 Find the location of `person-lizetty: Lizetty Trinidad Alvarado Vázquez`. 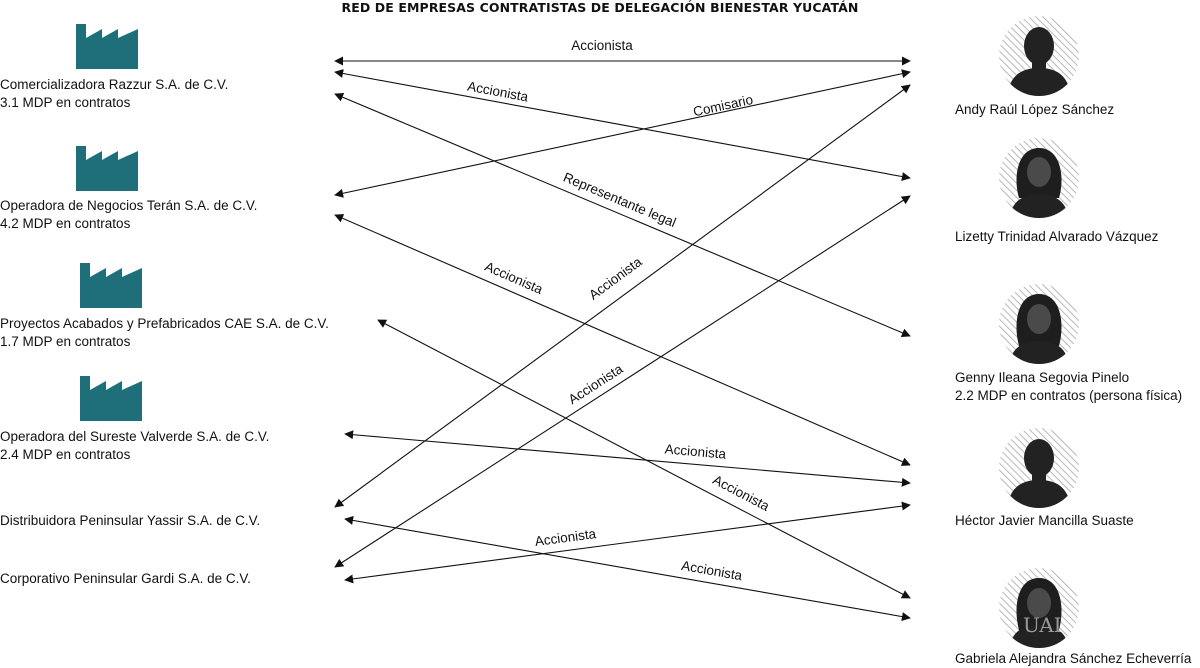

person-lizetty: Lizetty Trinidad Alvarado Vázquez is located at coordinates (1056, 237).